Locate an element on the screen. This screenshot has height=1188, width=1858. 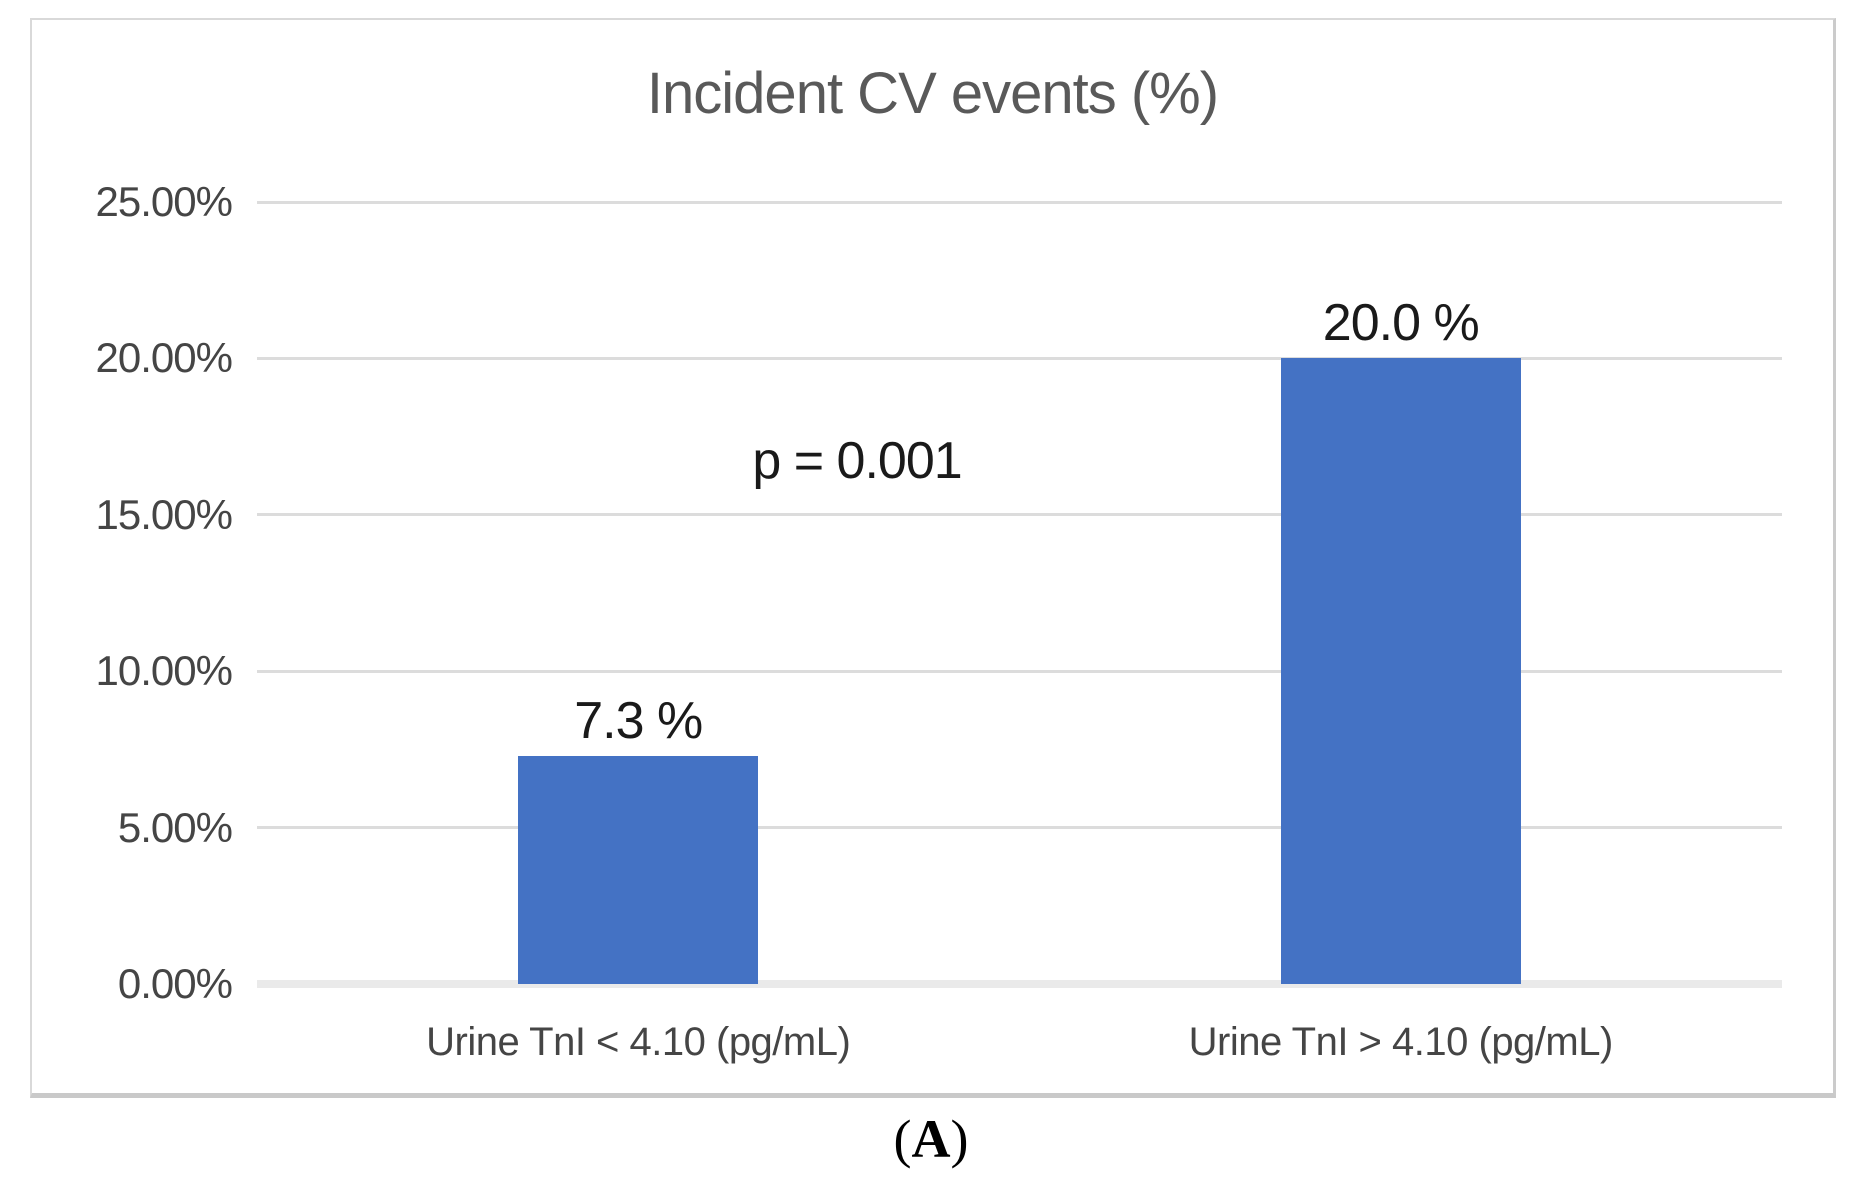
y-tick-label: 0.00% is located at coordinates (175, 983).